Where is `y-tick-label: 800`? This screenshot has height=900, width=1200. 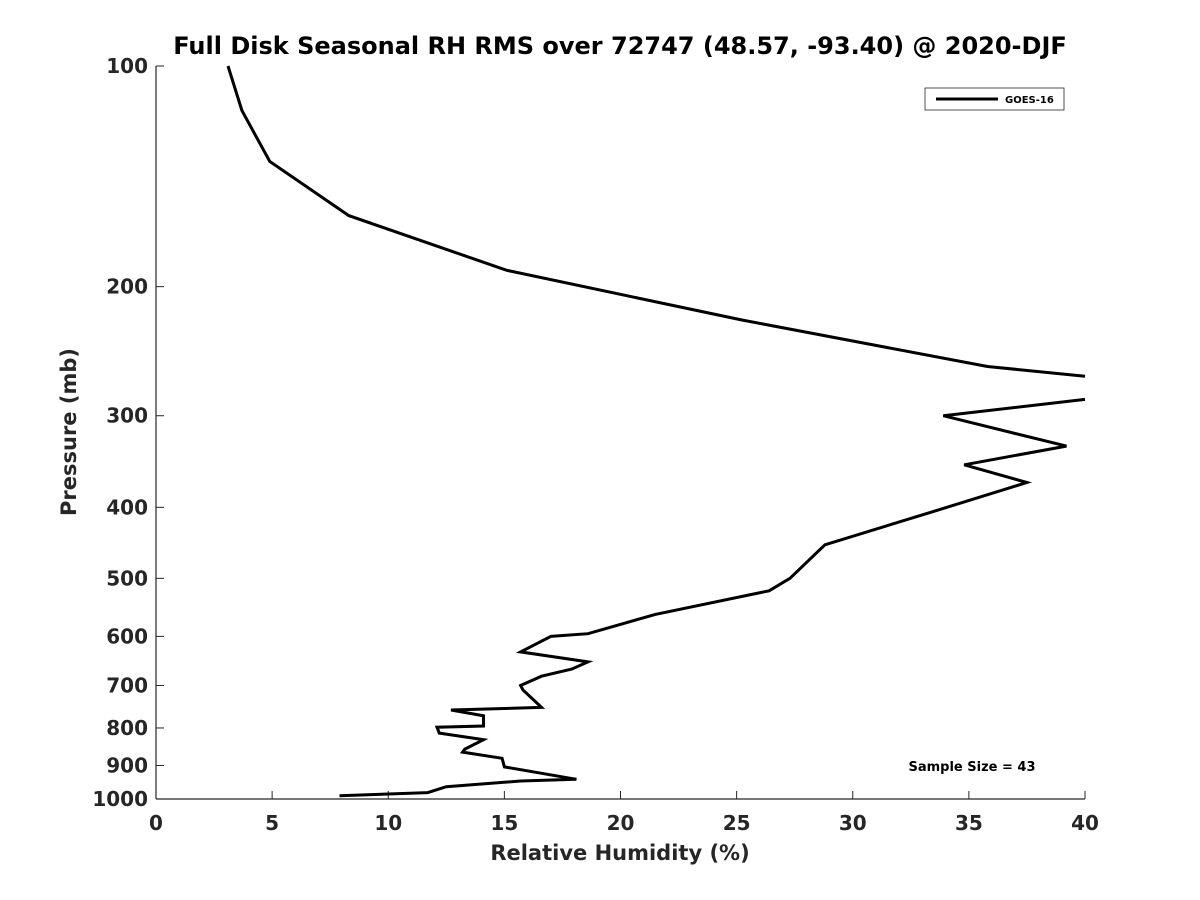
y-tick-label: 800 is located at coordinates (127, 728).